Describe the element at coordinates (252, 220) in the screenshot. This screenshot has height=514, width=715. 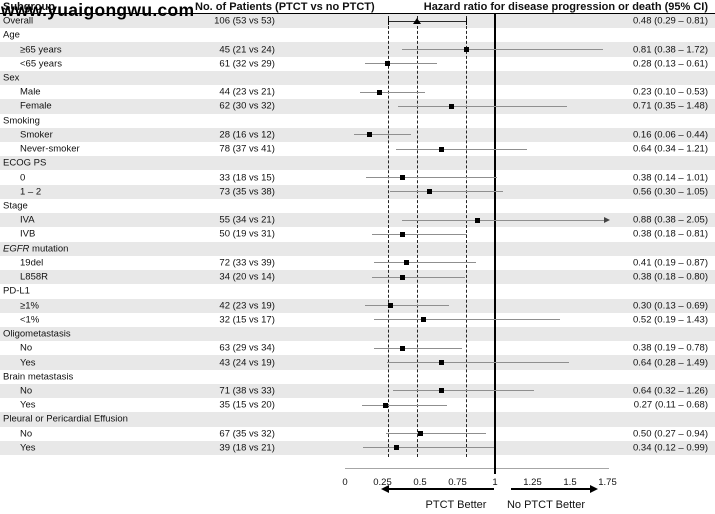
I see `patient-count-detail: (34 vs 21)` at that location.